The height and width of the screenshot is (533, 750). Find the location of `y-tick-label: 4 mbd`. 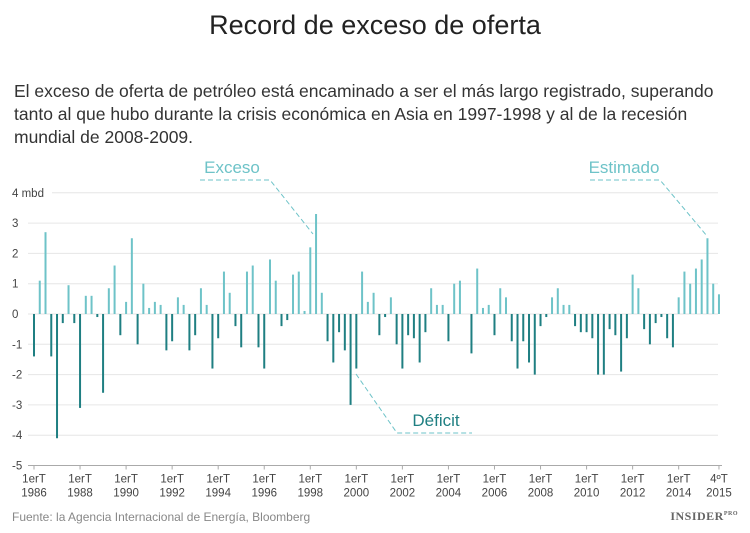

y-tick-label: 4 mbd is located at coordinates (28, 194).